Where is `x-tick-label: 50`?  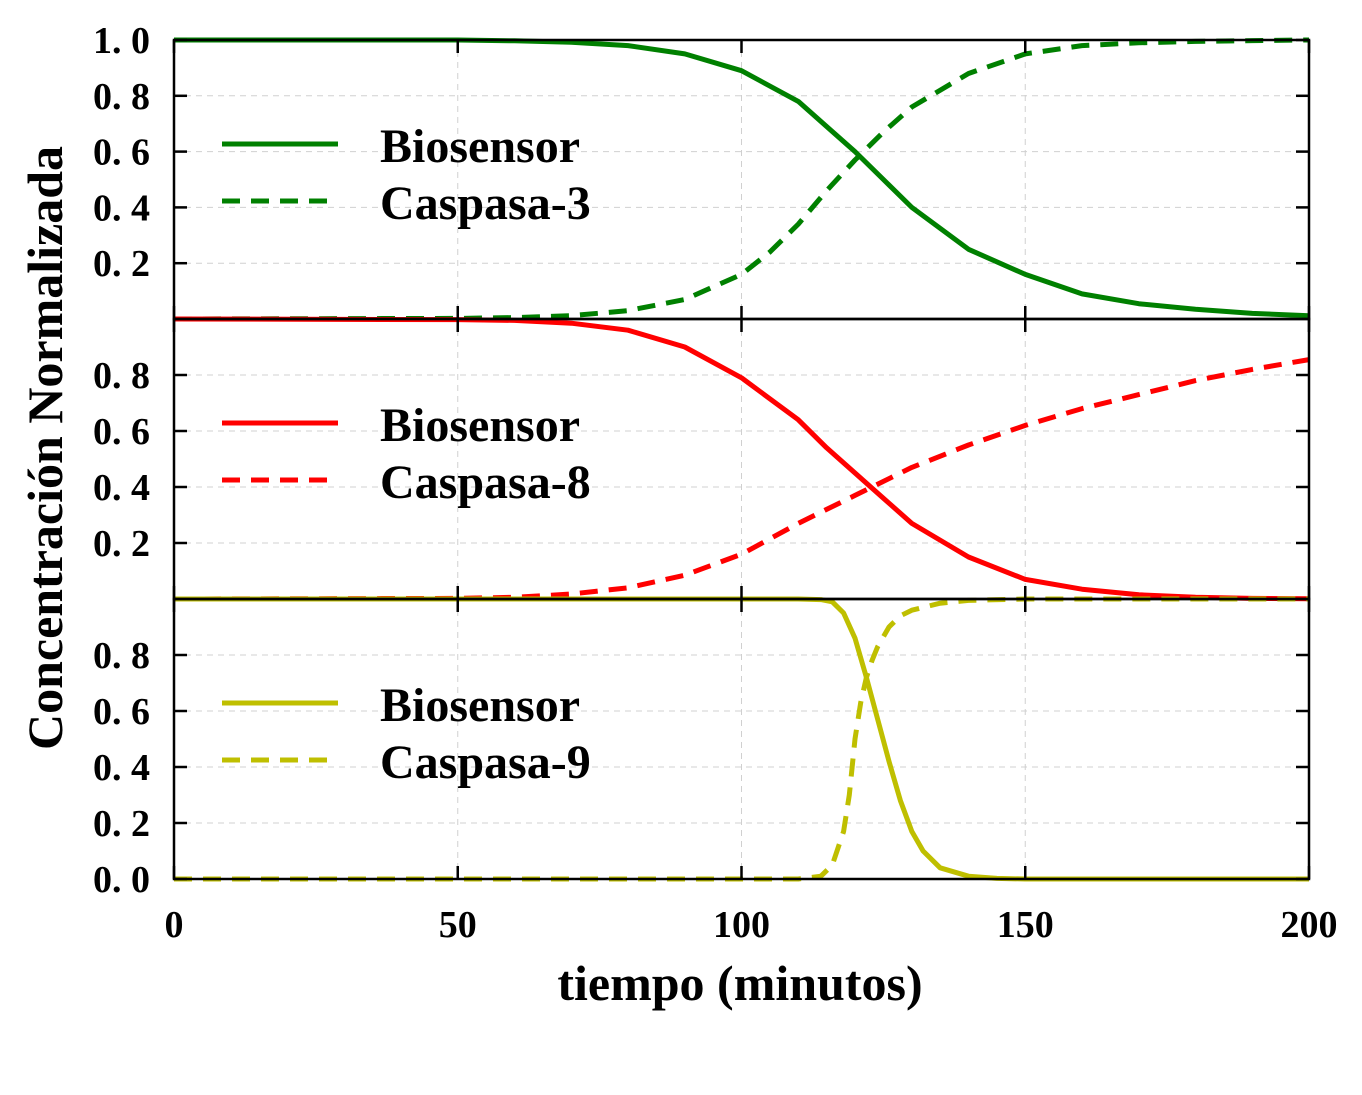
x-tick-label: 50 is located at coordinates (458, 925).